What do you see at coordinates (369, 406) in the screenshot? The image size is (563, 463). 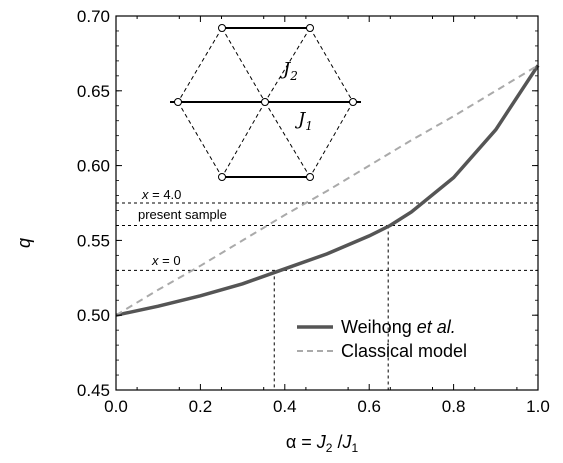 I see `x-tick-label: 0.6` at bounding box center [369, 406].